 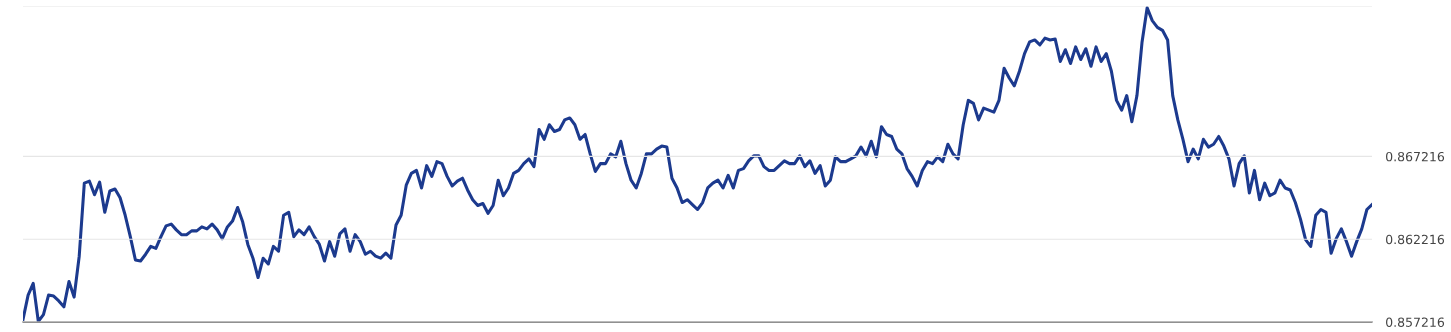 What do you see at coordinates (1415, 239) in the screenshot?
I see `y-tick-label: 0.862216` at bounding box center [1415, 239].